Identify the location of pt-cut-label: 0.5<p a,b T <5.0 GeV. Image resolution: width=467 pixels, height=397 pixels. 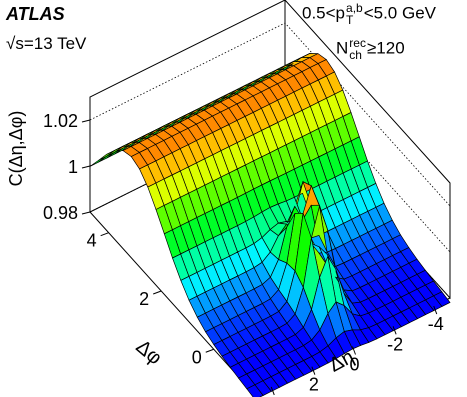
(369, 14).